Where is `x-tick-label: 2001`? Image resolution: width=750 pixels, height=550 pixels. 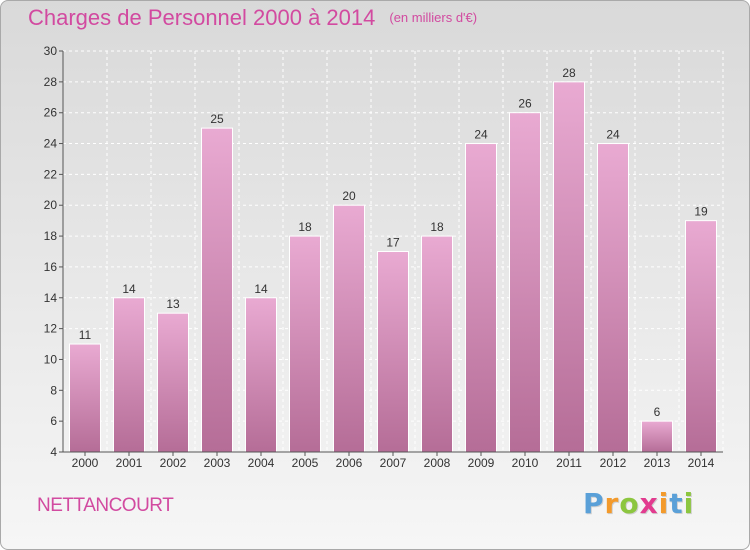
x-tick-label: 2001 is located at coordinates (129, 463).